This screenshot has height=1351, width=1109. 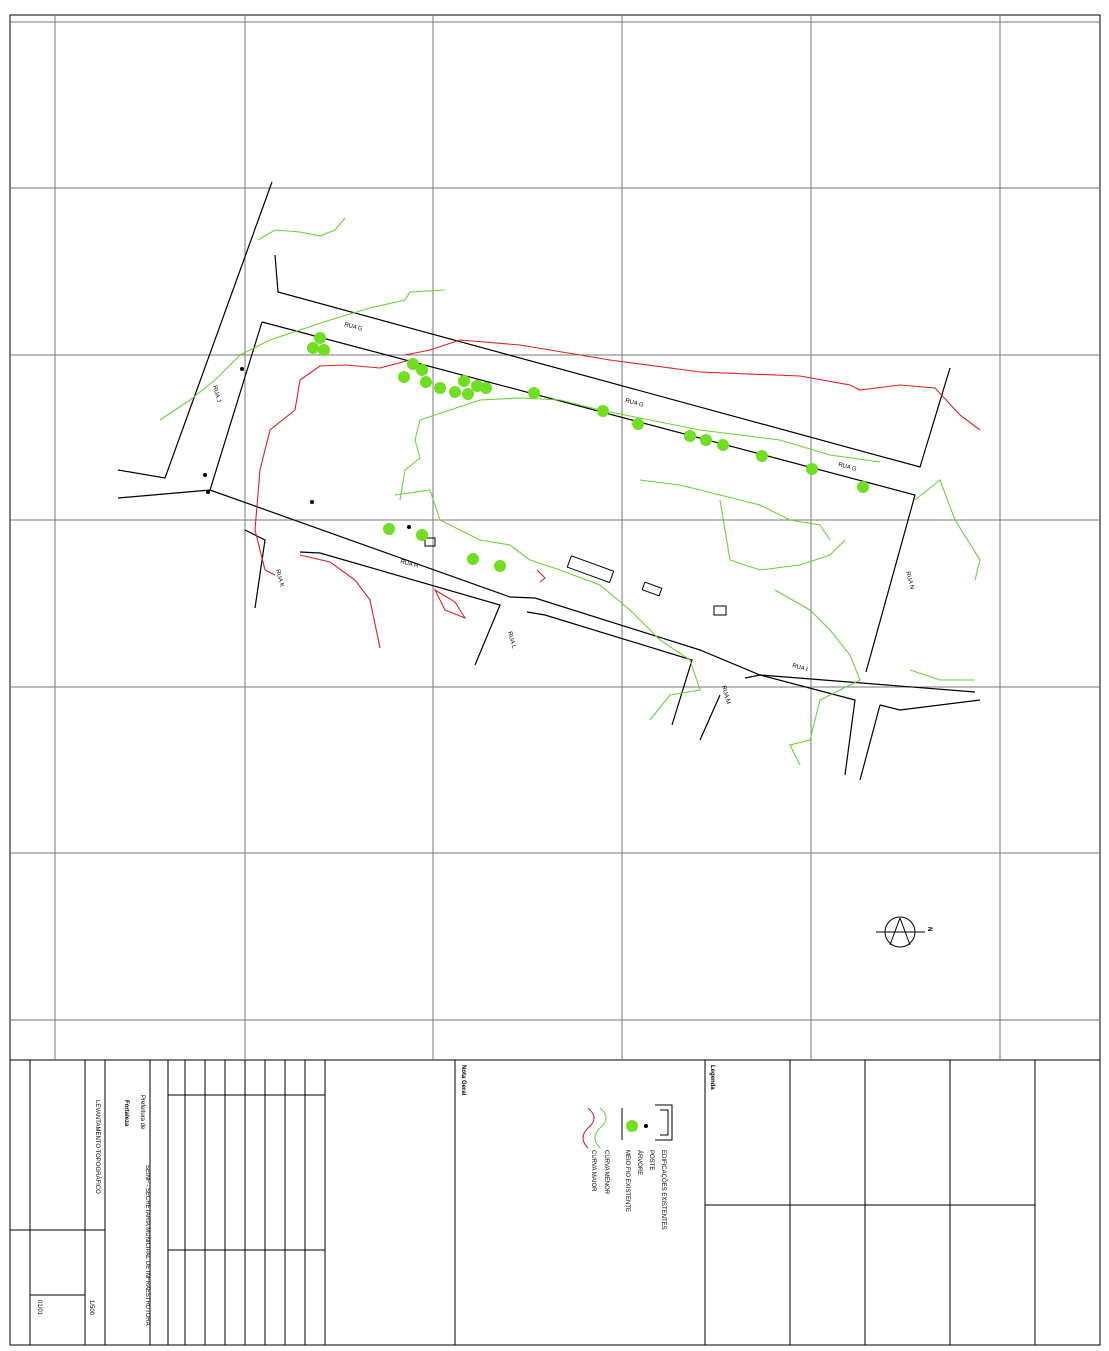 I want to click on legend-item: EDIFICAÇÕES EXISTENTES, so click(x=663, y=1190).